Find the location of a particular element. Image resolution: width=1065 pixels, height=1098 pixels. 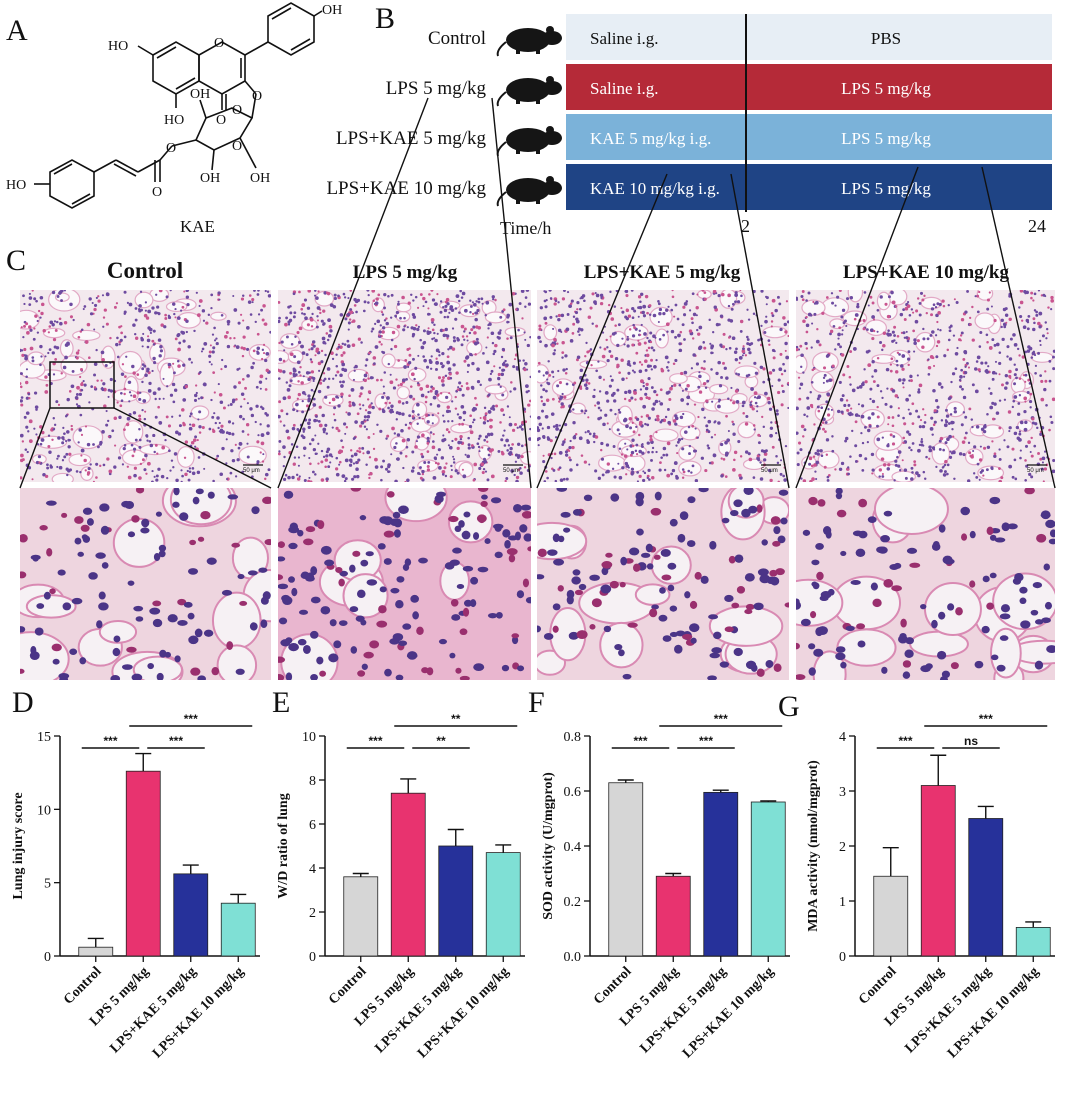

y-axis-label: Lung injury score is located at coordinates (18, 845).